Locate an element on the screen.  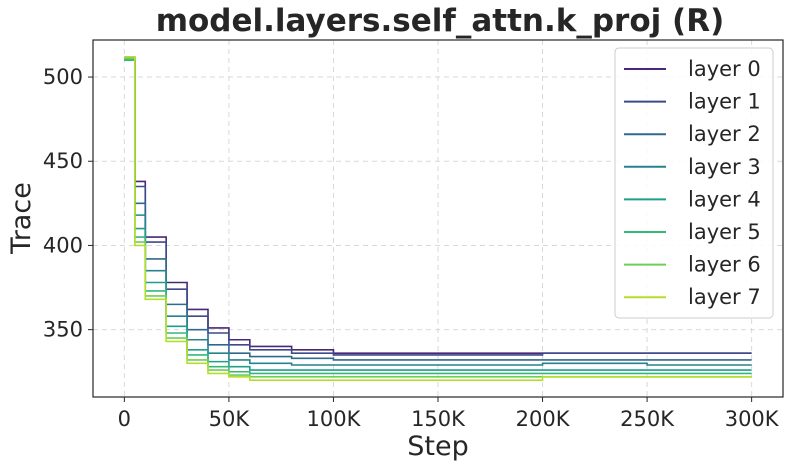
legend-label: layer 0 is located at coordinates (724, 69).